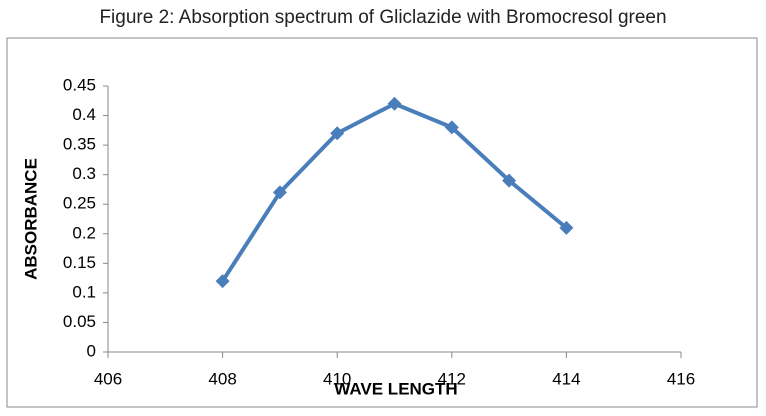  What do you see at coordinates (79, 321) in the screenshot?
I see `y-tick-label: 0.05` at bounding box center [79, 321].